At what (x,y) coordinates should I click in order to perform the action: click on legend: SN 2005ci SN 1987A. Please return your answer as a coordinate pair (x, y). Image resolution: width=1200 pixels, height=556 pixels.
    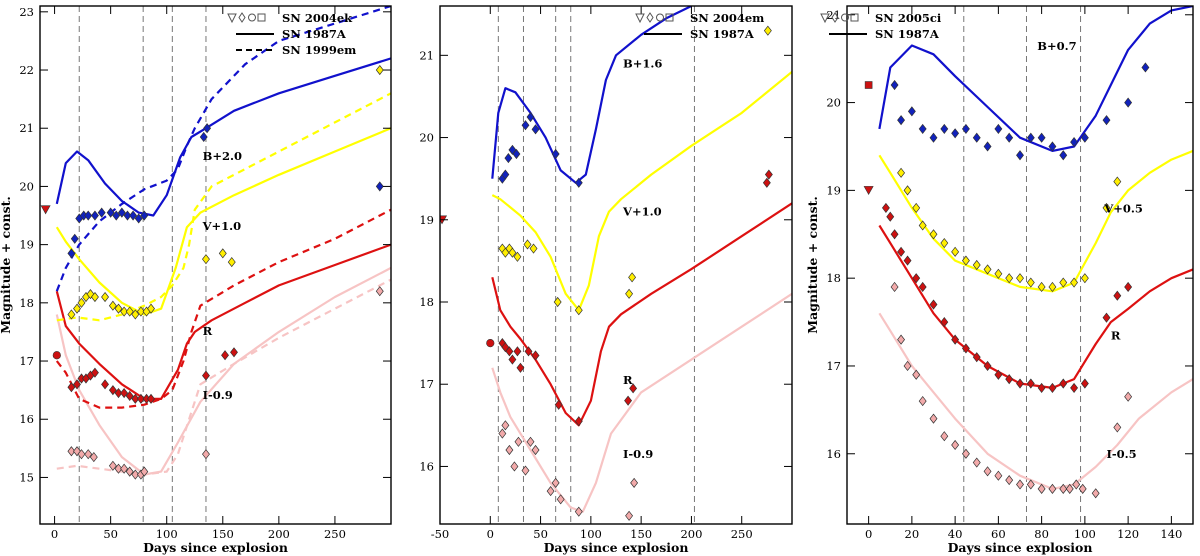
    Looking at the image, I should click on (881, 26).